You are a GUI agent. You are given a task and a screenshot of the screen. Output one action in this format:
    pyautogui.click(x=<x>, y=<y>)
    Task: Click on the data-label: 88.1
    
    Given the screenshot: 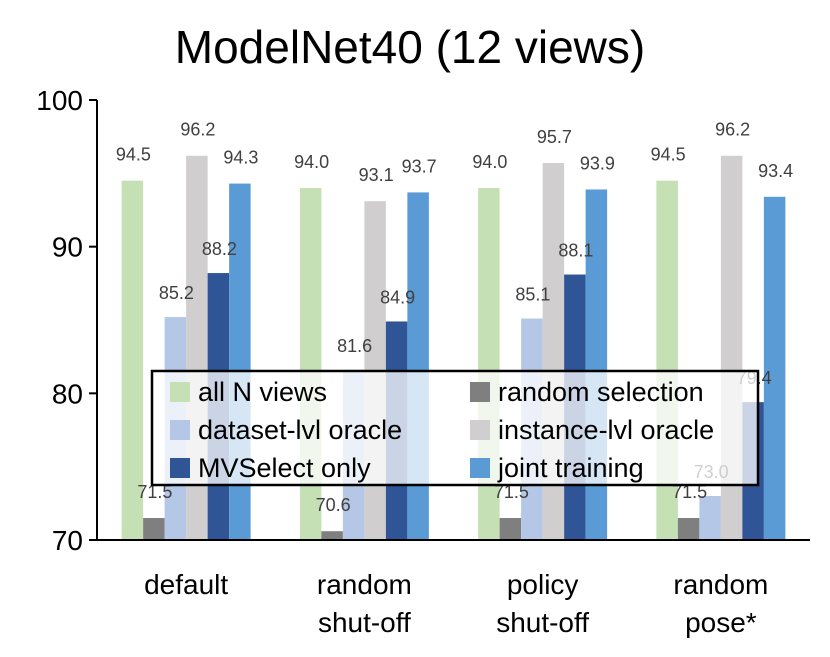 What is the action you would take?
    pyautogui.click(x=575, y=251)
    